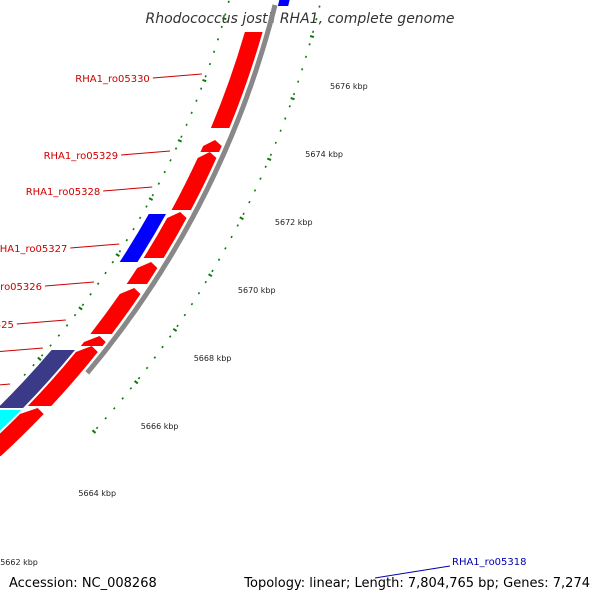 This screenshot has width=600, height=600. Describe the element at coordinates (112, 79) in the screenshot. I see `gene-label: RHA1_ro05330` at that location.